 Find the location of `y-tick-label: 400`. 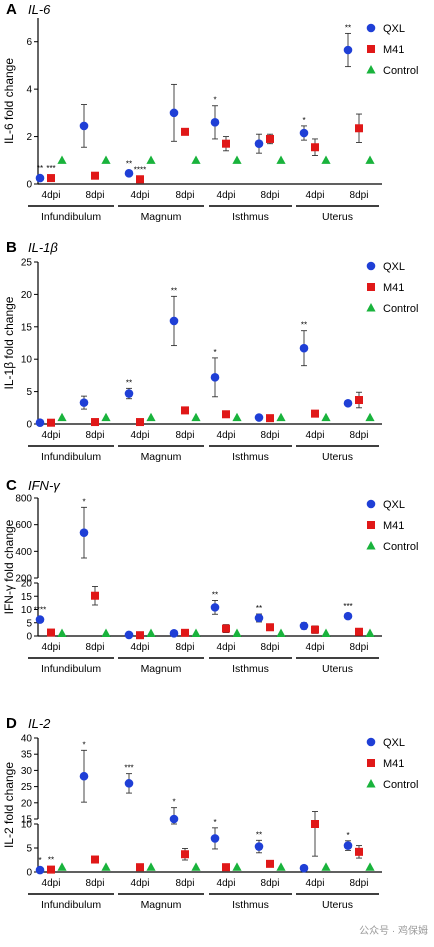

y-tick-label: 400 is located at coordinates (23, 552).